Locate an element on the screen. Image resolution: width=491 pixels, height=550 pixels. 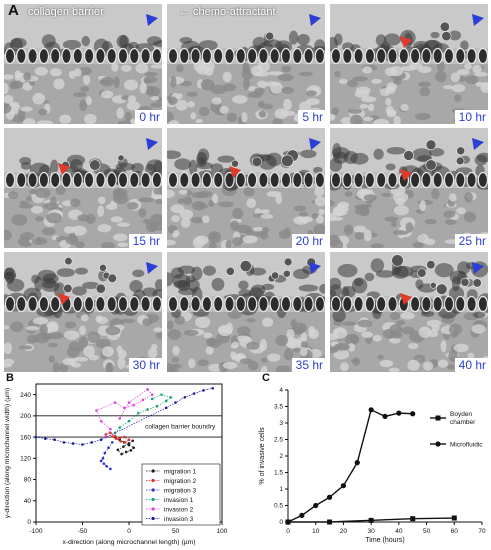
x-tick-label: -50 is located at coordinates (83, 531).